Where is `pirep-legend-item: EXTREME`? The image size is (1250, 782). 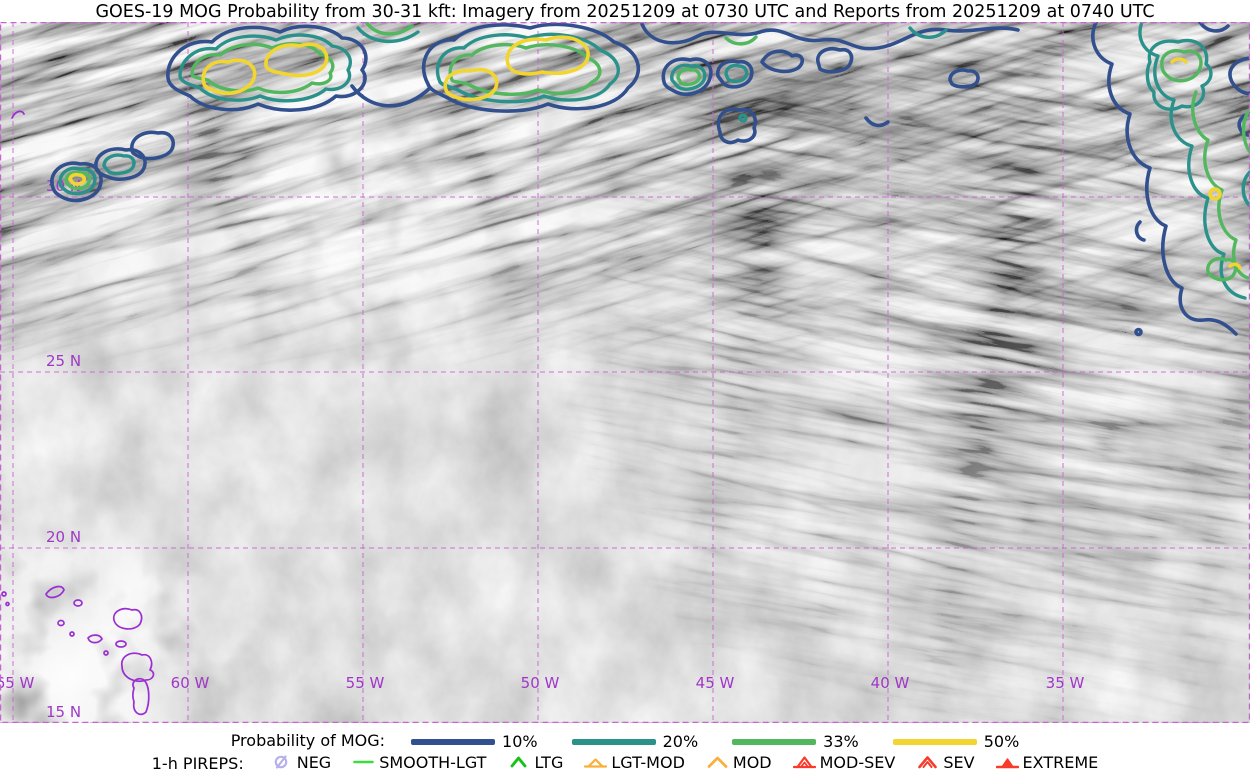
pirep-legend-item: EXTREME is located at coordinates (1047, 762).